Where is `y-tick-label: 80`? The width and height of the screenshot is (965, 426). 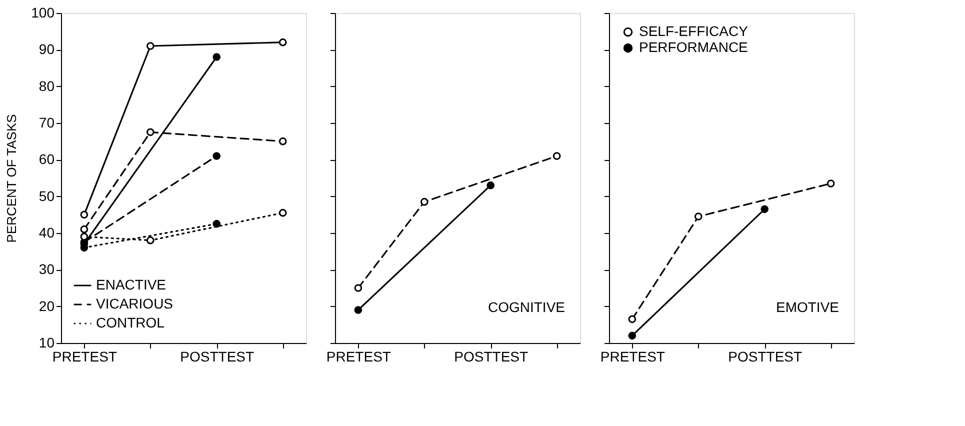
y-tick-label: 80 is located at coordinates (46, 86).